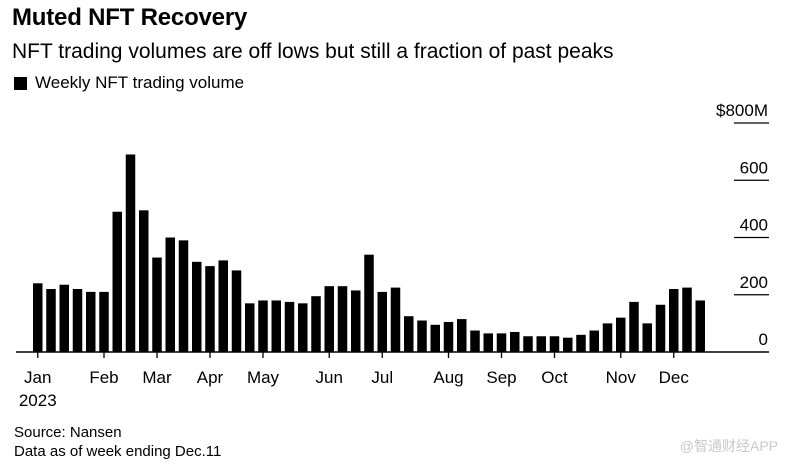 Image resolution: width=792 pixels, height=465 pixels. I want to click on y-tick-label: $800M, so click(742, 110).